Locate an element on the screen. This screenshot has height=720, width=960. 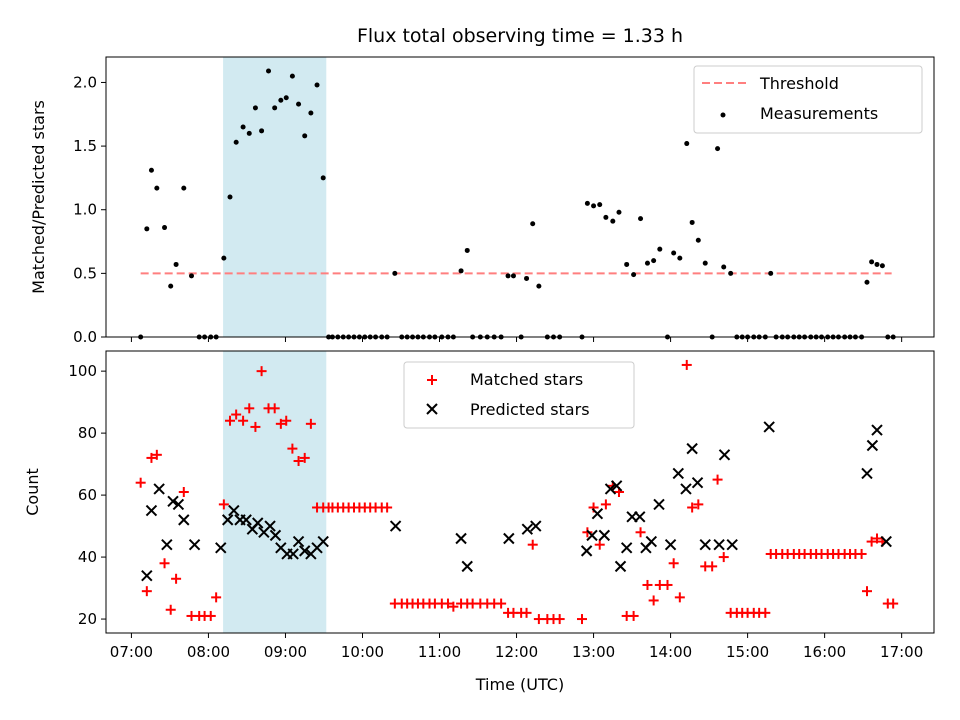
x-tick-label: 12:00 is located at coordinates (516, 652).